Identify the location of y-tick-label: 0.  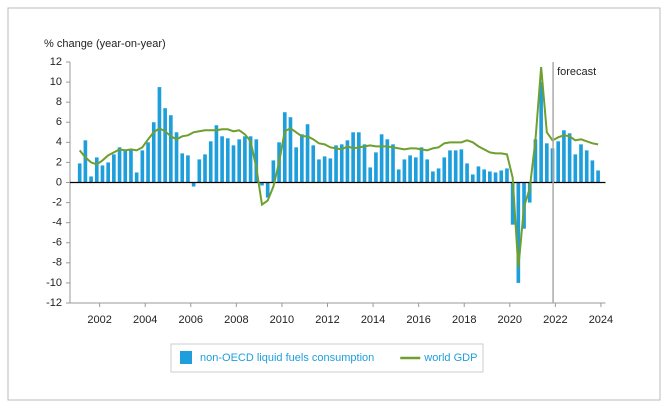
(59, 182).